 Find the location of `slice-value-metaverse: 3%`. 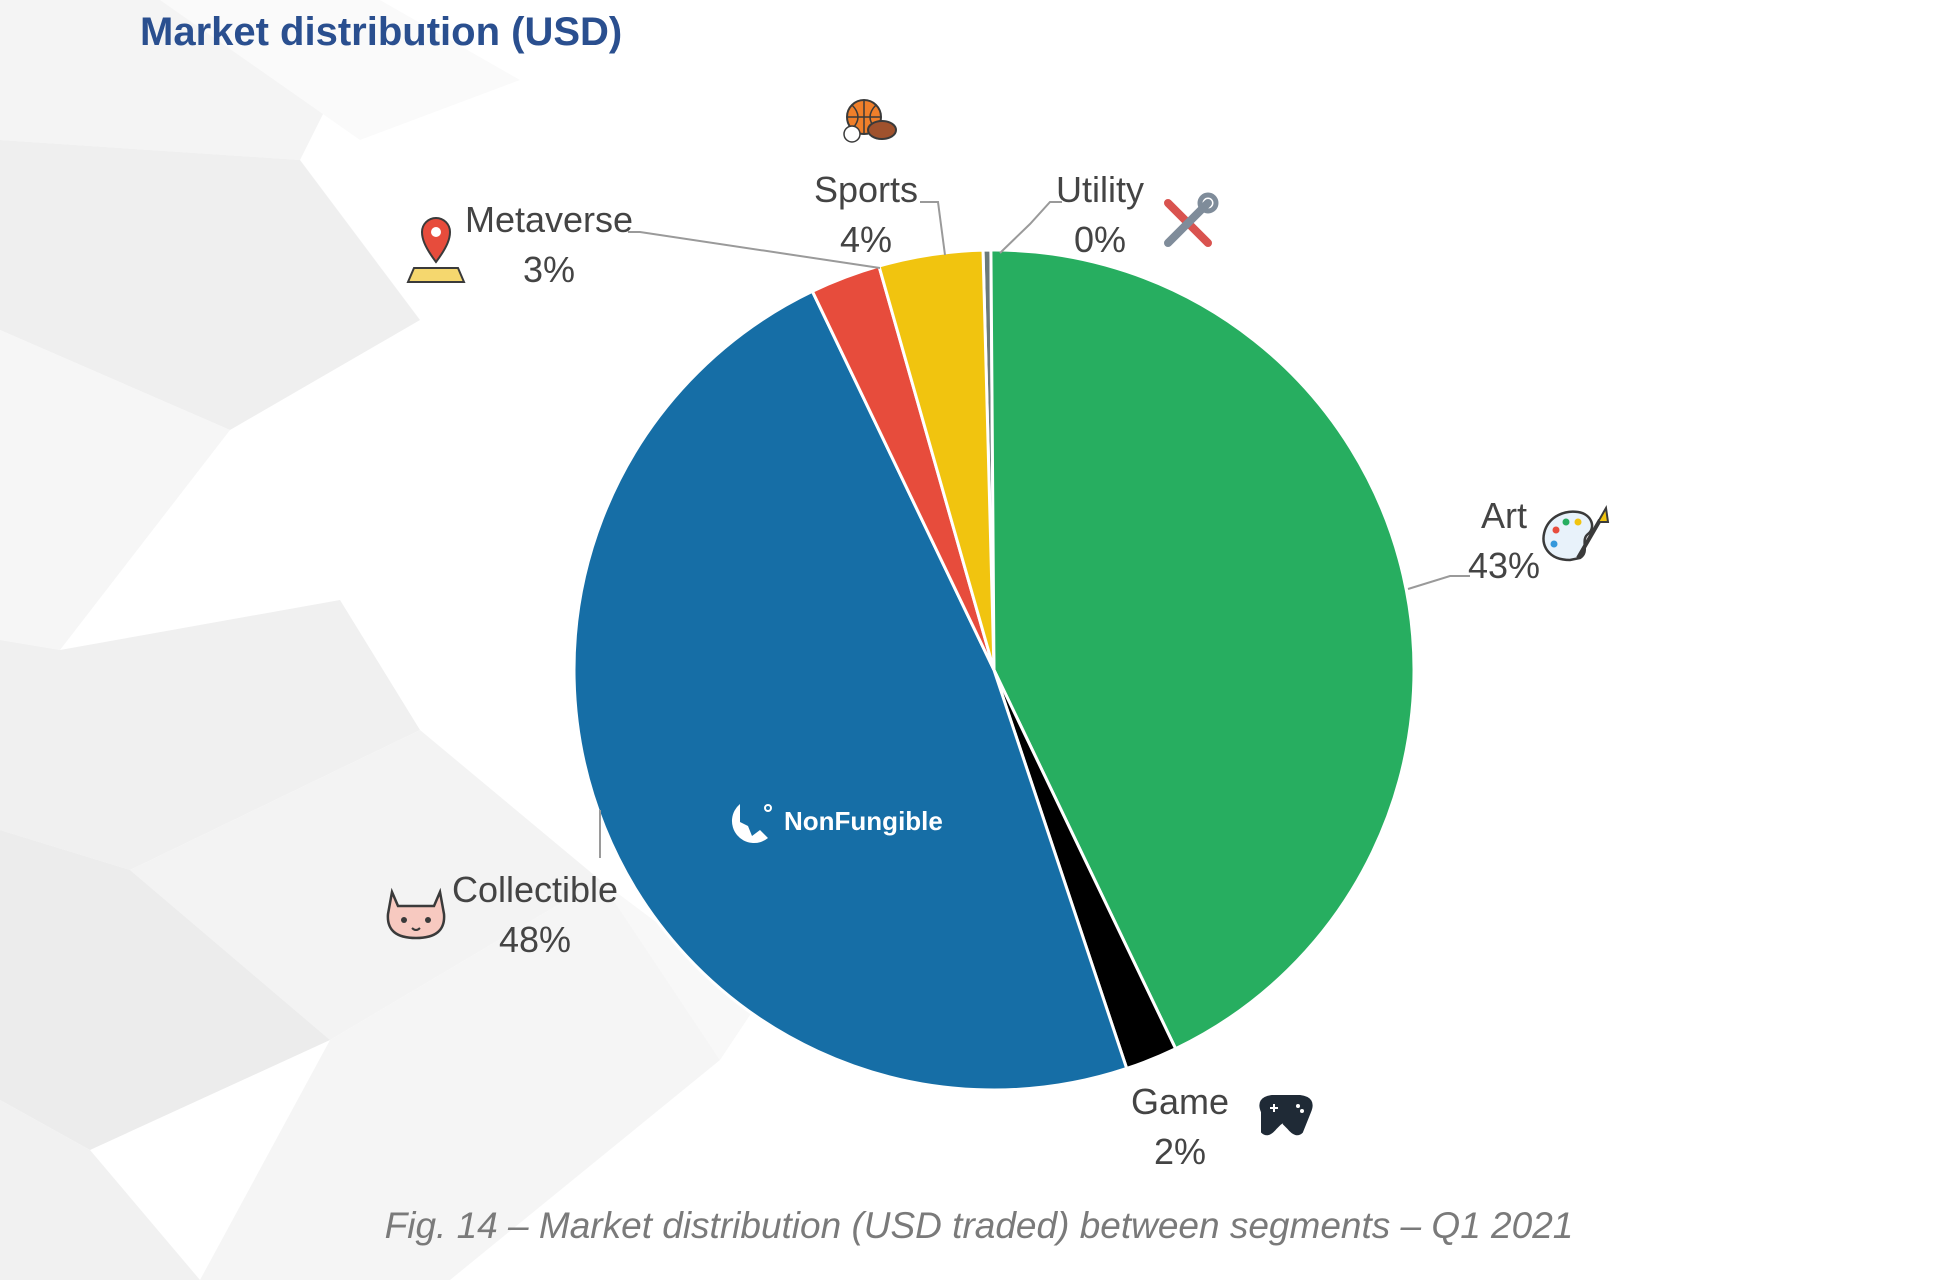

slice-value-metaverse: 3% is located at coordinates (549, 269).